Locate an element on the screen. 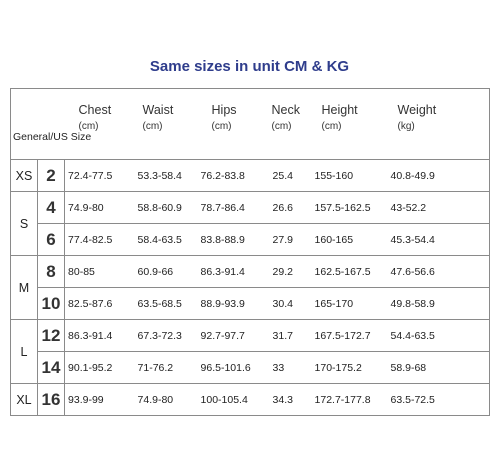 This screenshot has height=456, width=499. column-name: Height is located at coordinates (339, 110).